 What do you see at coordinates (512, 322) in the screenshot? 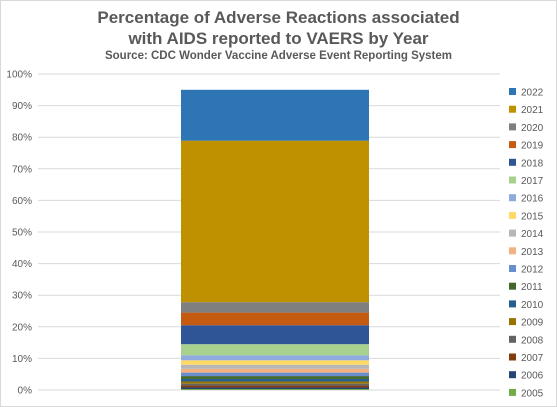
I see `legend-swatch-2009` at bounding box center [512, 322].